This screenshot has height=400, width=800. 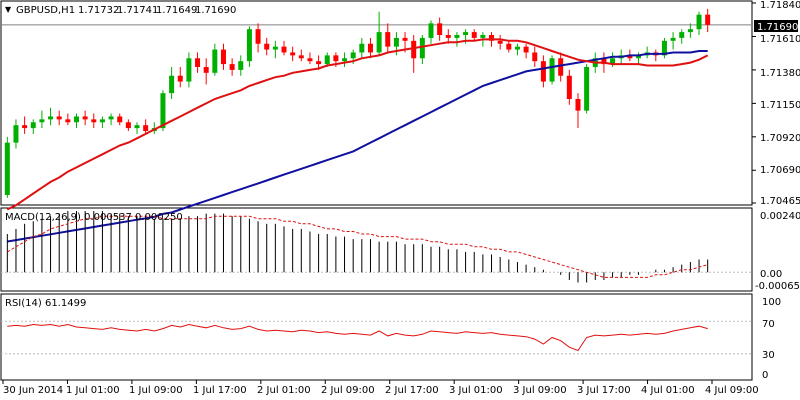 I want to click on ohlc-close: 1.71690, so click(x=215, y=10).